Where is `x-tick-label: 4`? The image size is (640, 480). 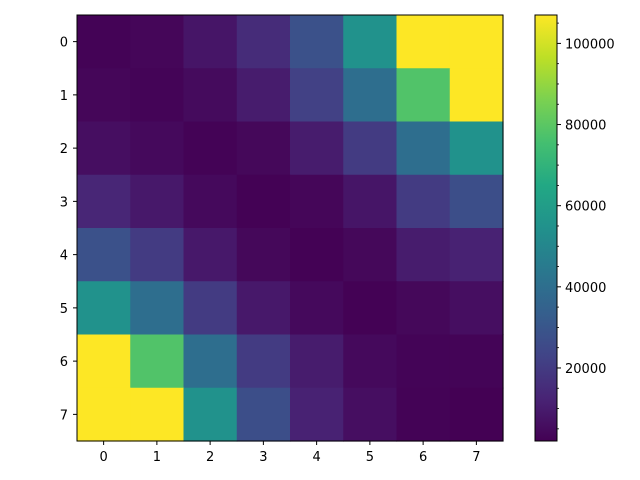
x-tick-label: 4 is located at coordinates (316, 457).